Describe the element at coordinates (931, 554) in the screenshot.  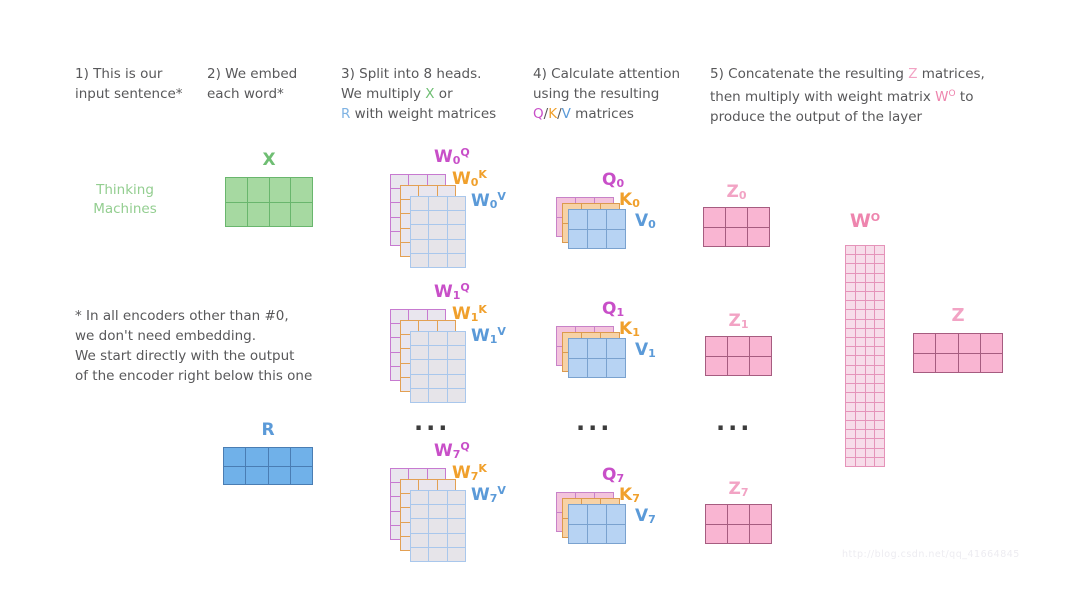
I see `watermark-text: http://blog.csdn.net/qq_41664845` at that location.